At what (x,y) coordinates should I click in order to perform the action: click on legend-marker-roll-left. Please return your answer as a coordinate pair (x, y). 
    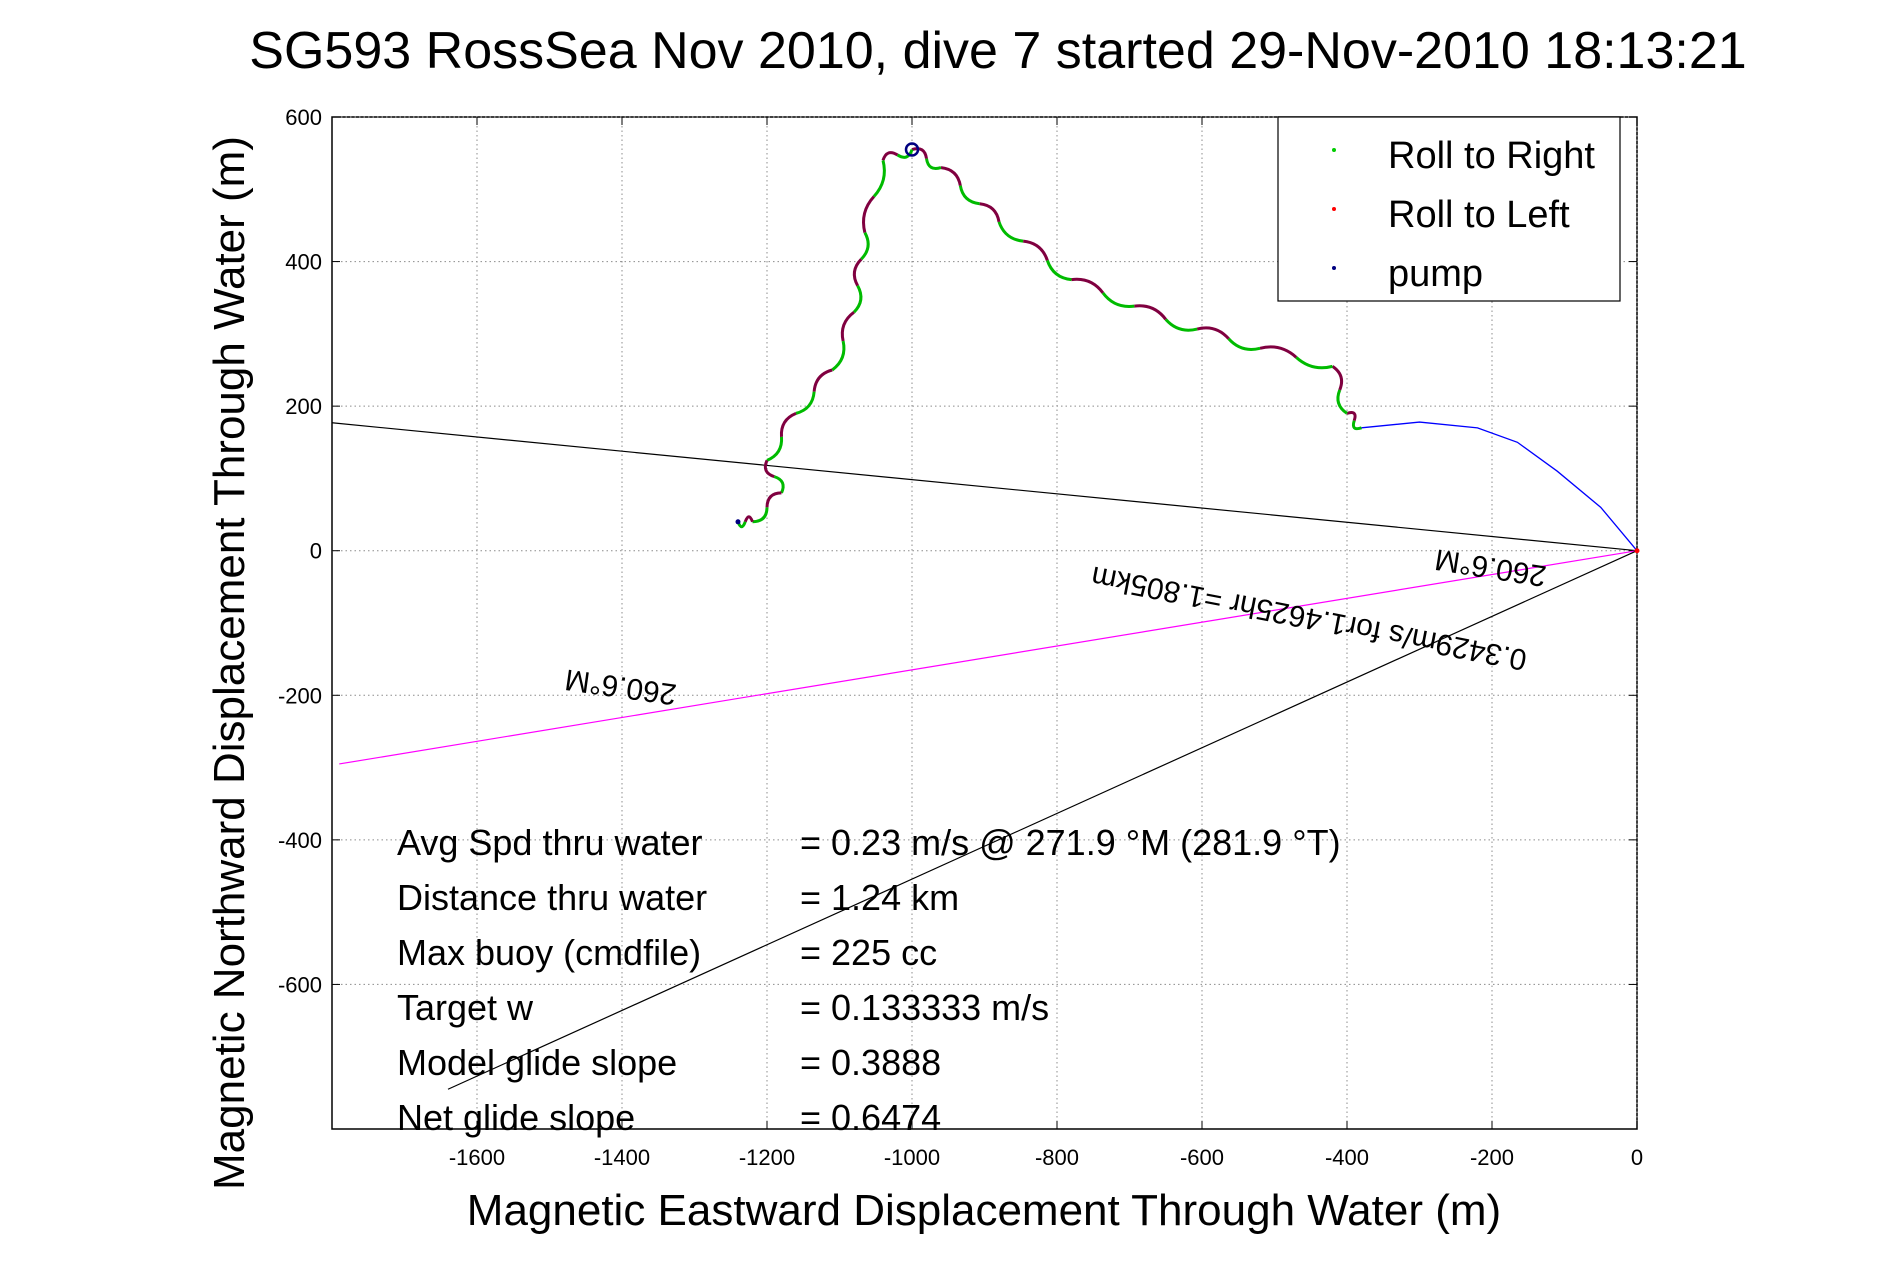
    Looking at the image, I should click on (1334, 209).